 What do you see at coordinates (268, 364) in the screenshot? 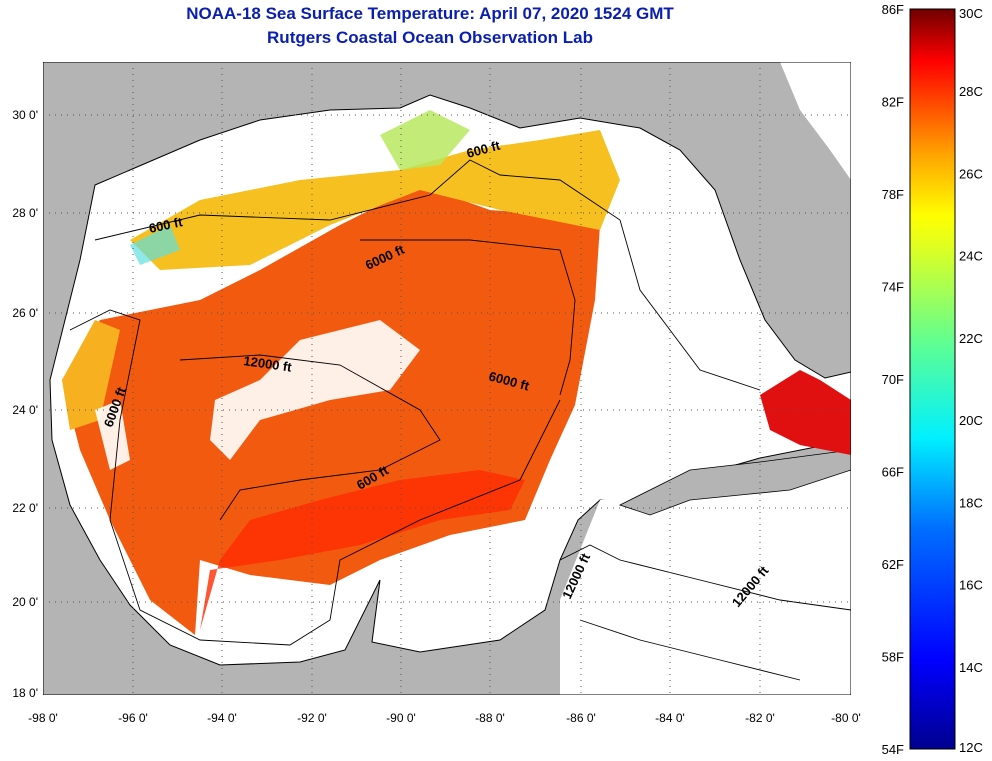
I see `contour-label: 12000 ft` at bounding box center [268, 364].